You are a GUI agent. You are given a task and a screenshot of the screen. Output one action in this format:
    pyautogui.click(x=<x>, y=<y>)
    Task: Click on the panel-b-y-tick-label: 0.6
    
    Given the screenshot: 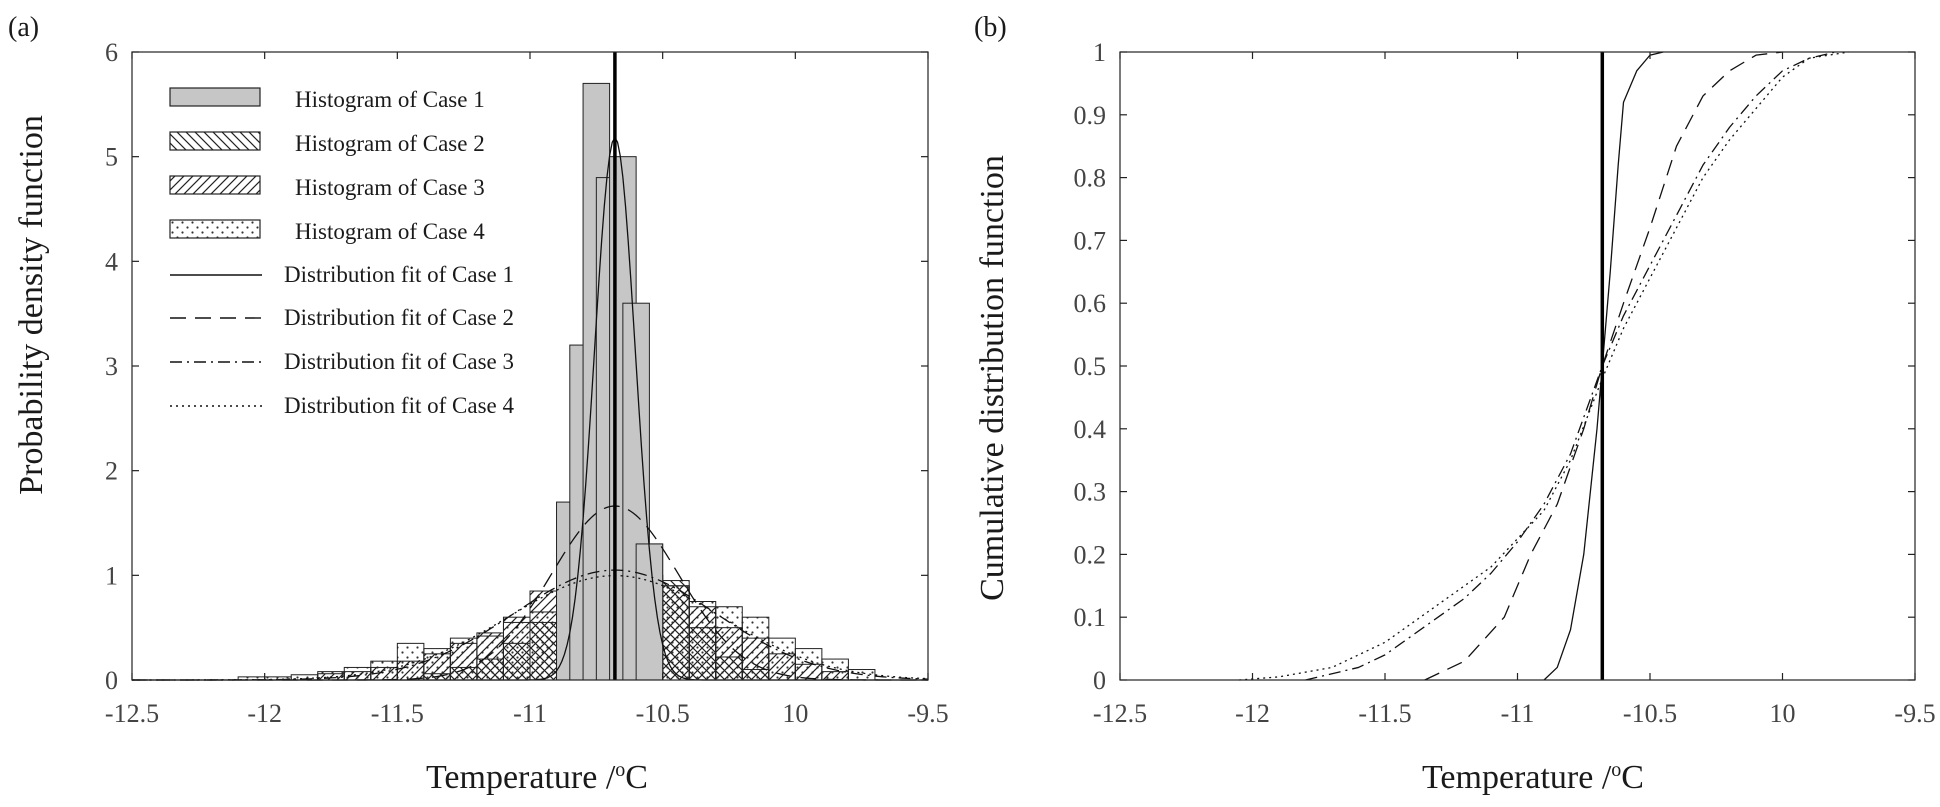 What is the action you would take?
    pyautogui.click(x=1090, y=303)
    